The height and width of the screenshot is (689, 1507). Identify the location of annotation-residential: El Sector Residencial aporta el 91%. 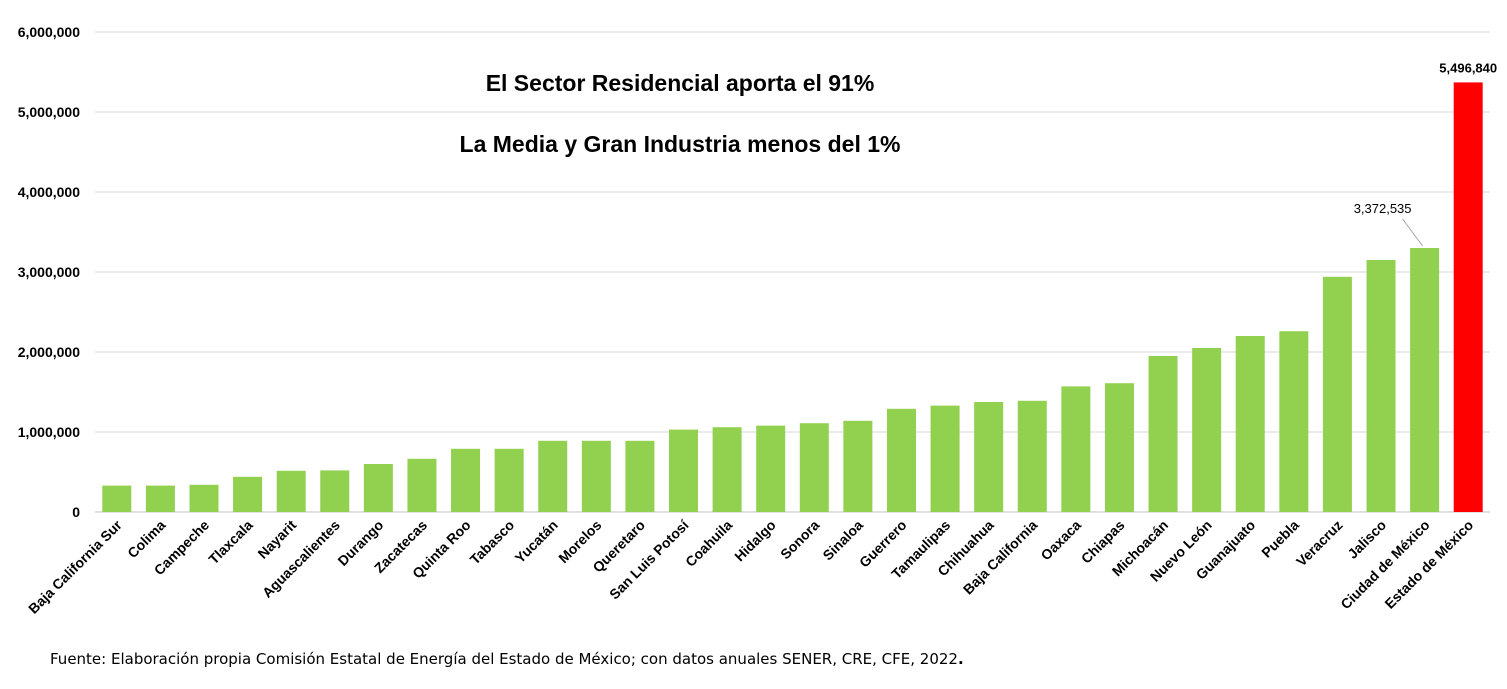
(680, 83).